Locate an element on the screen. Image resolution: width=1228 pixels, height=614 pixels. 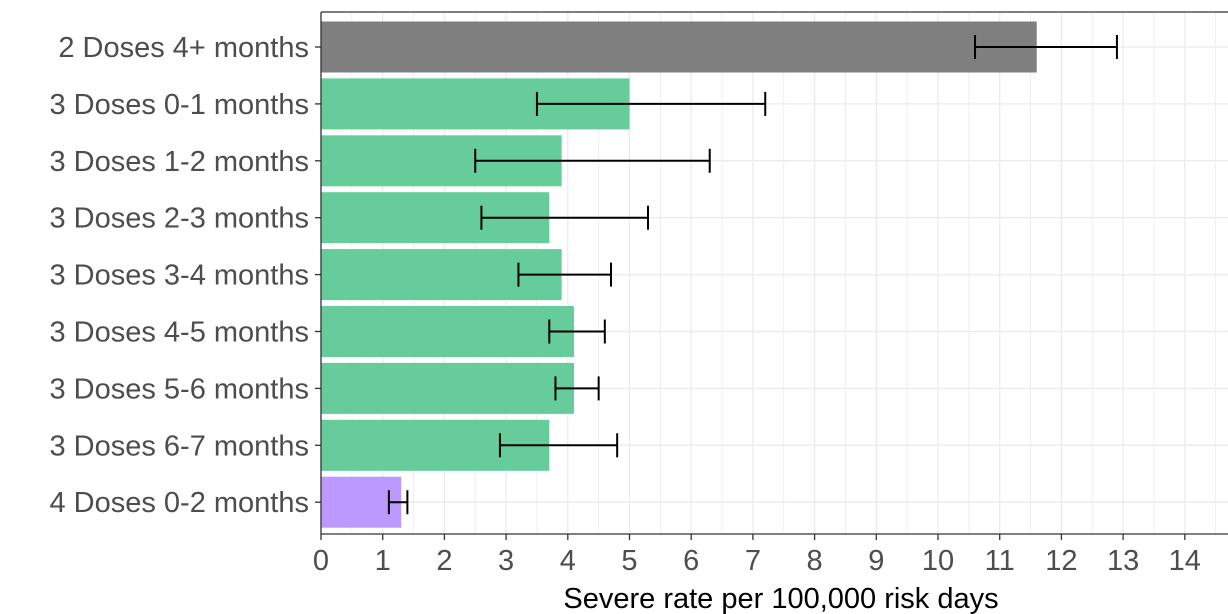
category-label: 3 Doses 2-3 months is located at coordinates (179, 219).